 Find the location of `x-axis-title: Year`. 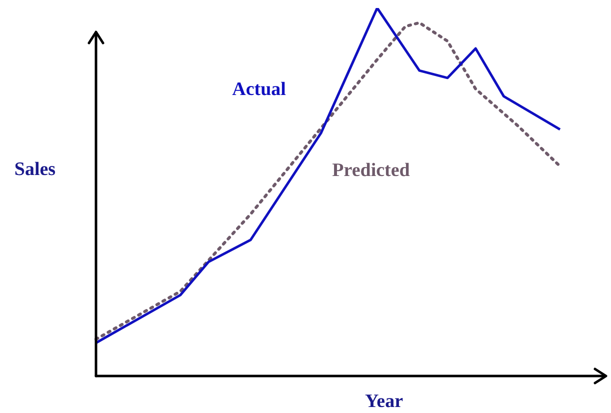

x-axis-title: Year is located at coordinates (384, 401).